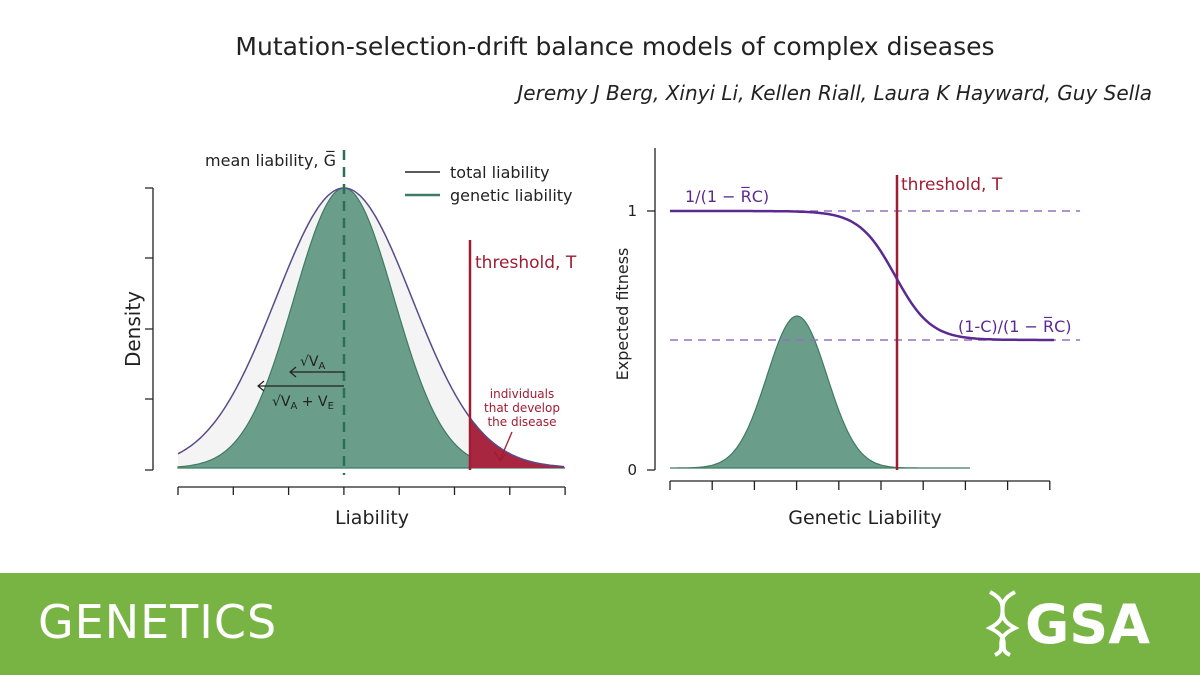 Image resolution: width=1200 pixels, height=675 pixels. What do you see at coordinates (1087, 624) in the screenshot?
I see `society-name: GSA` at bounding box center [1087, 624].